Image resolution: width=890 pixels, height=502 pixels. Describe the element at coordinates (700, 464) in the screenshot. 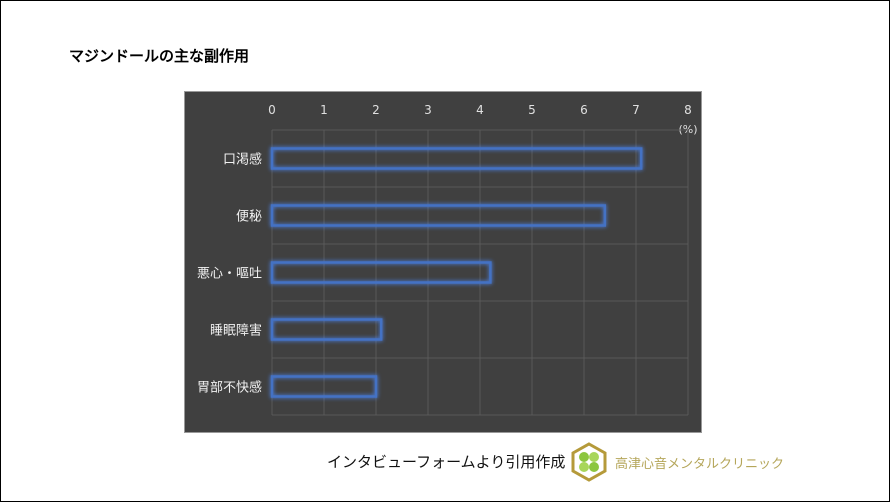

I see `clinic-name: 高津心音メンタルクリニック` at that location.